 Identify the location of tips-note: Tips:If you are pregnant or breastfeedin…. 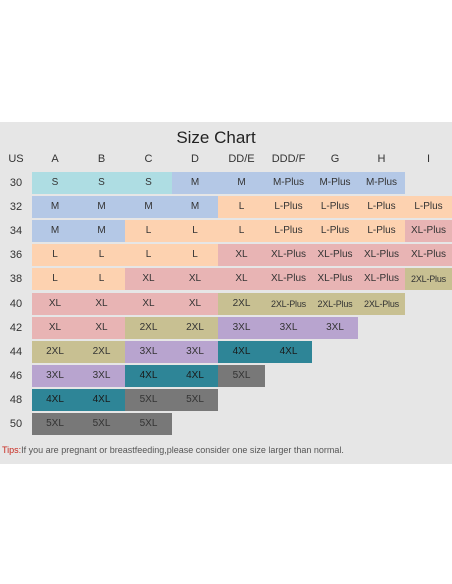
(173, 450).